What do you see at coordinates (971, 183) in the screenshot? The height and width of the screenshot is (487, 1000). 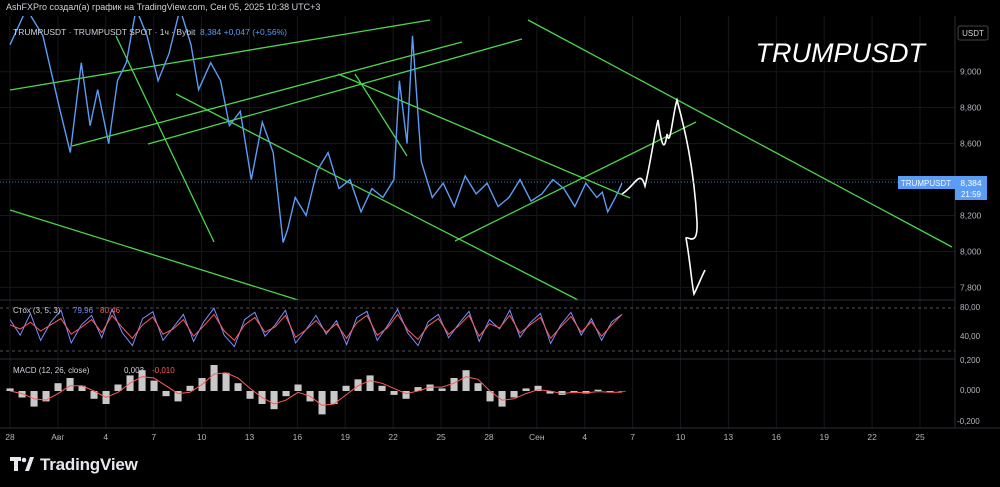 I see `last-price-value: 8,384` at bounding box center [971, 183].